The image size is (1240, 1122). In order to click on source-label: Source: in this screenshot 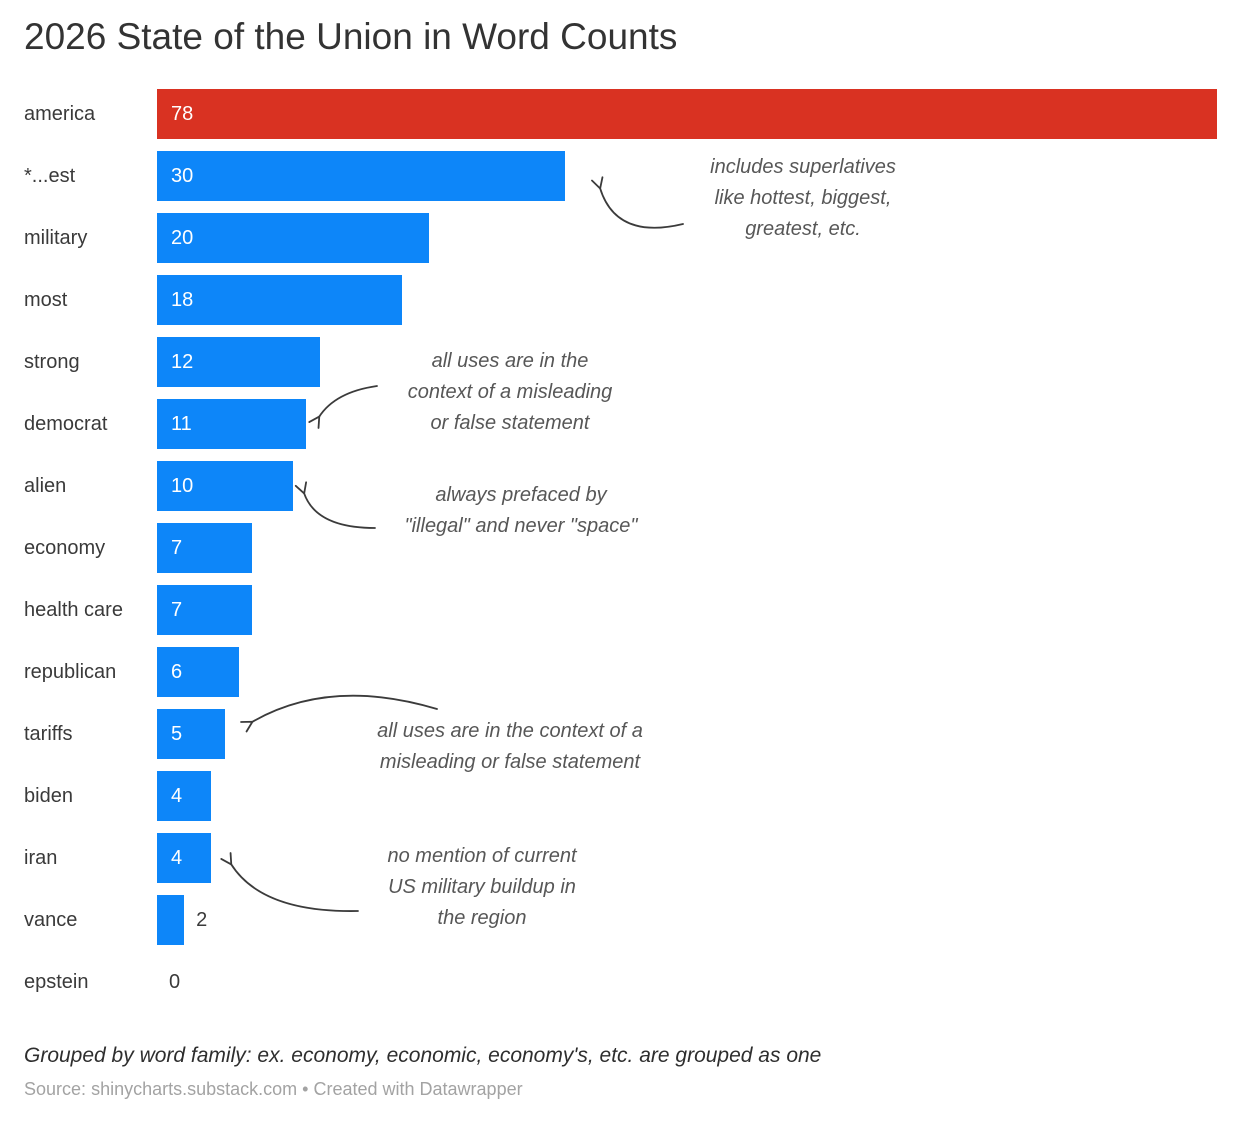, I will do `click(55, 1089)`.